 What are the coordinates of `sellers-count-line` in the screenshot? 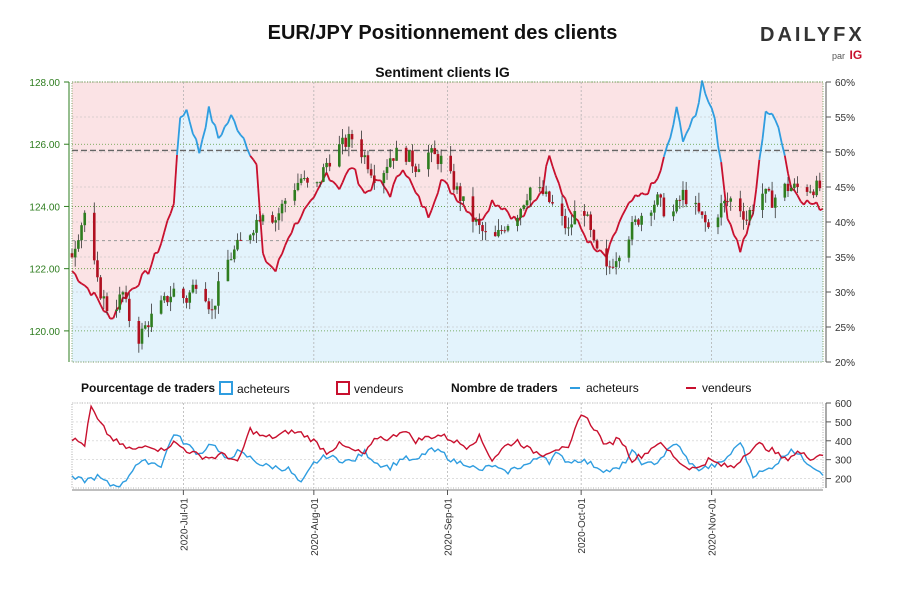 It's located at (447, 437).